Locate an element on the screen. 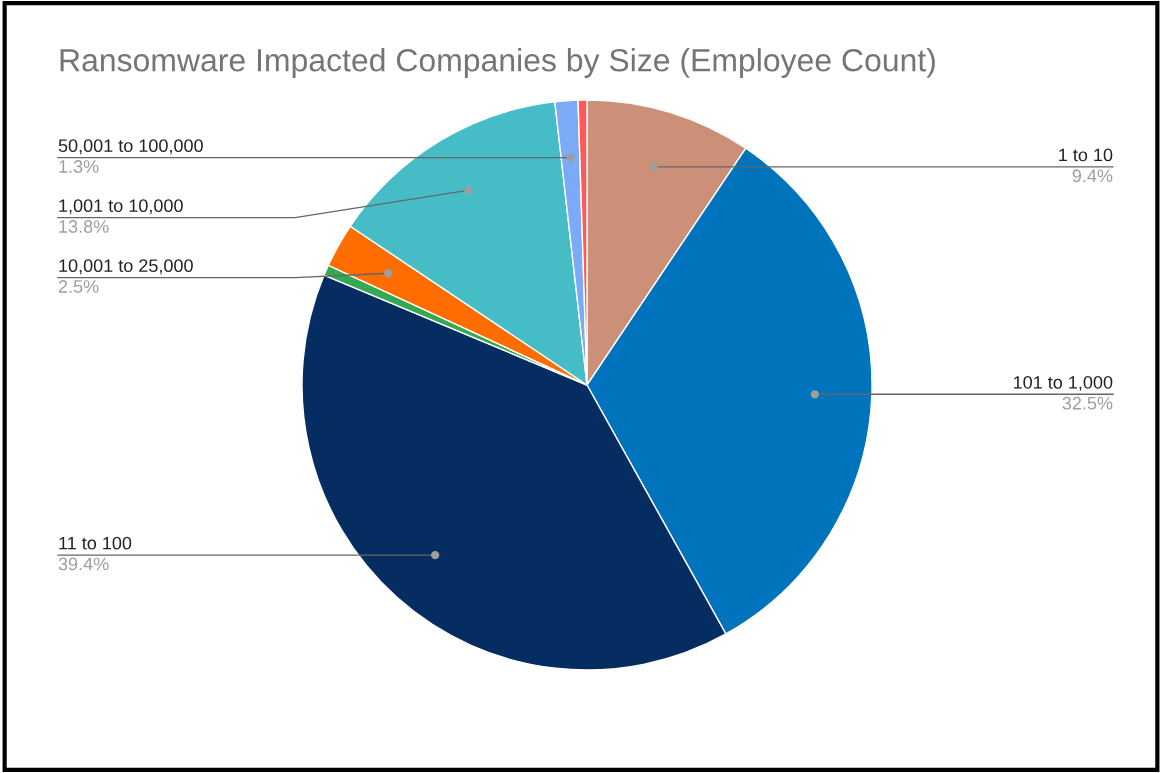 This screenshot has width=1162, height=773. slice-label: 1,001 to 10,000 is located at coordinates (121, 207).